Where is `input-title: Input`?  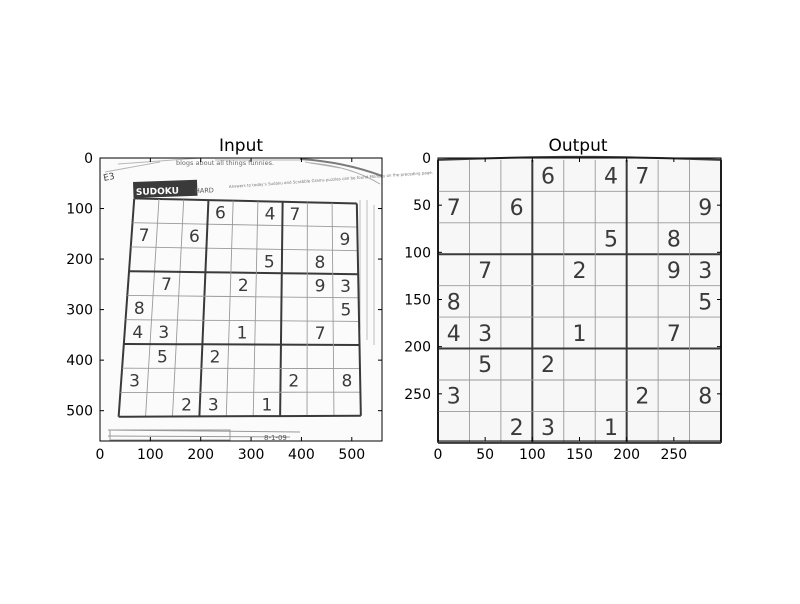 input-title: Input is located at coordinates (241, 146).